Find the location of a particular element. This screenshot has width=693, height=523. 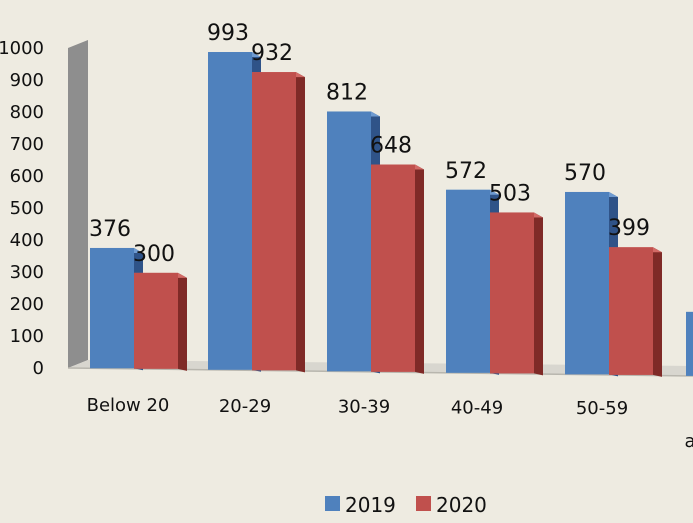

category-label: 50-59 is located at coordinates (602, 408).